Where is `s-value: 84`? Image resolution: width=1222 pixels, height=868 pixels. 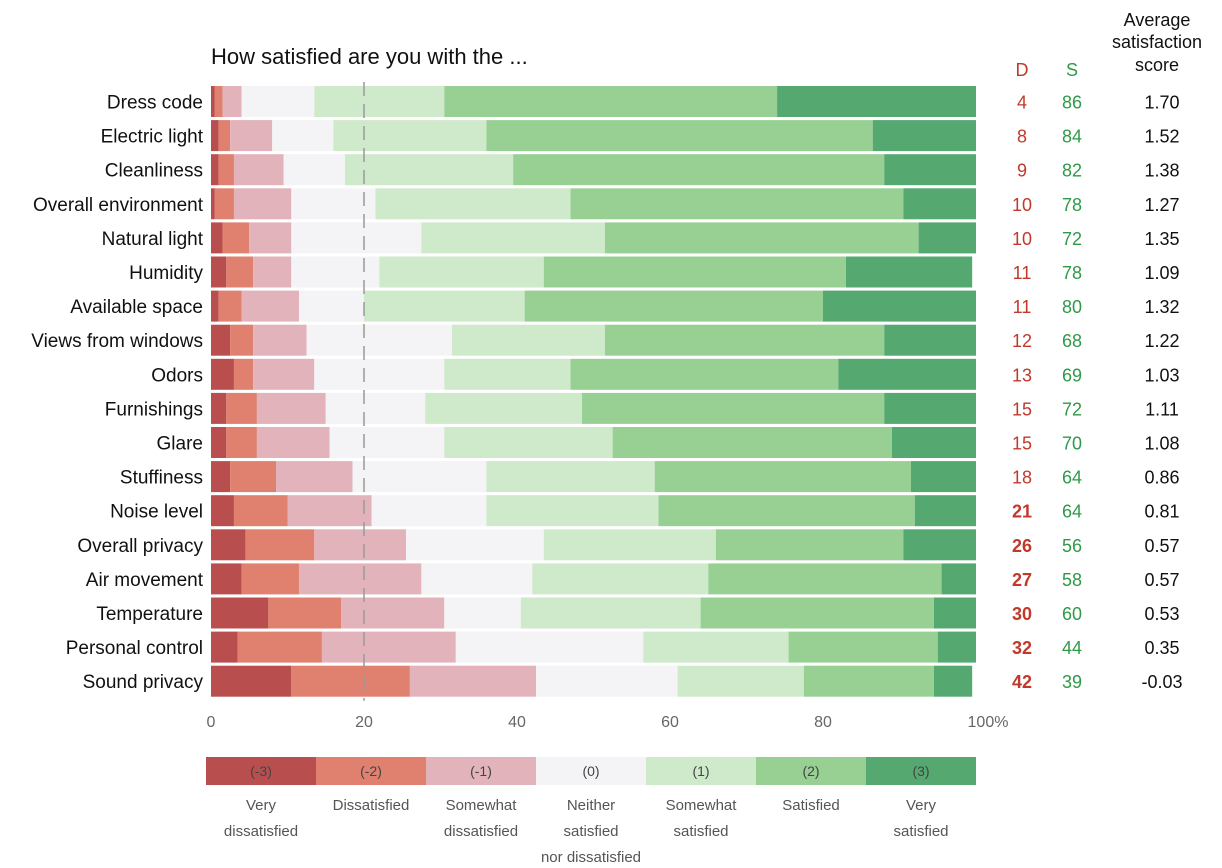 s-value: 84 is located at coordinates (1072, 137).